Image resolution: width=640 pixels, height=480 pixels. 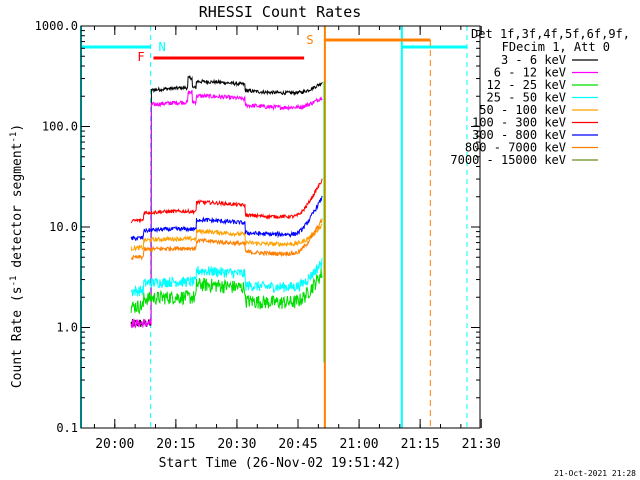 I want to click on legend-label: 6 - 12 keV, so click(x=530, y=73).